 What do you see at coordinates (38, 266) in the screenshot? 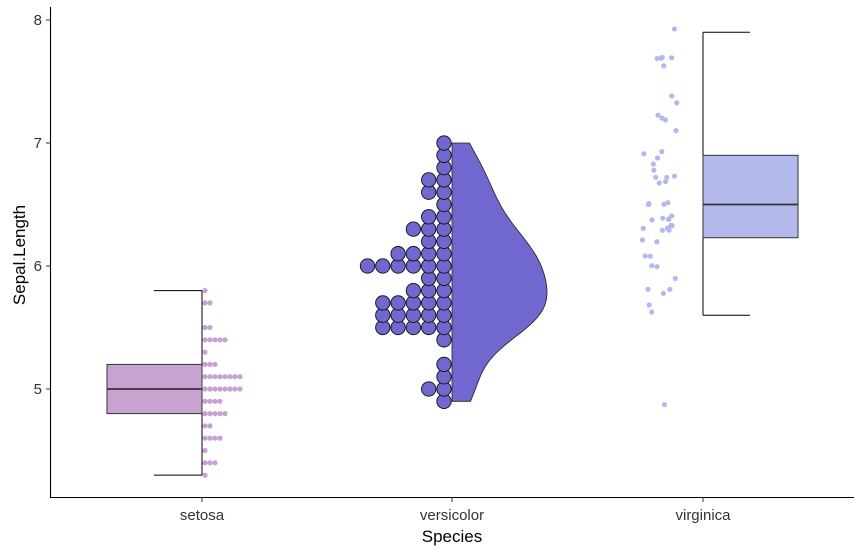
I see `y-tick-label: 6` at bounding box center [38, 266].